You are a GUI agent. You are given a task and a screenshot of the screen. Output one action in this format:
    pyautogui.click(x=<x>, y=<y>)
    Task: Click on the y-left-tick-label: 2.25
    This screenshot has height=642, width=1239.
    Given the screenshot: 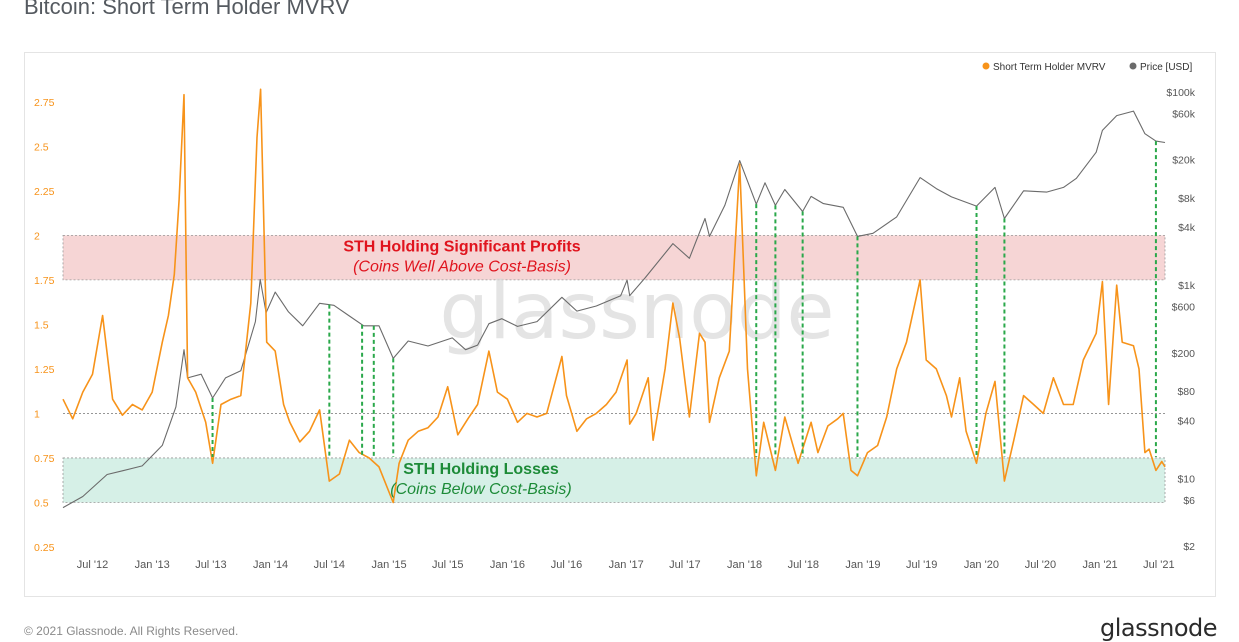 What is the action you would take?
    pyautogui.click(x=44, y=192)
    